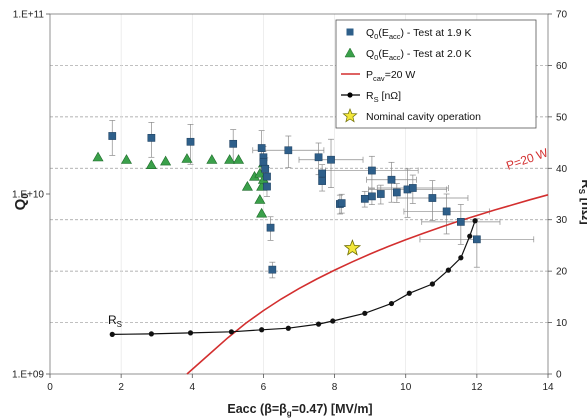 The height and width of the screenshot is (420, 587). Describe the element at coordinates (559, 375) in the screenshot. I see `y-right-tick-label: 0` at that location.